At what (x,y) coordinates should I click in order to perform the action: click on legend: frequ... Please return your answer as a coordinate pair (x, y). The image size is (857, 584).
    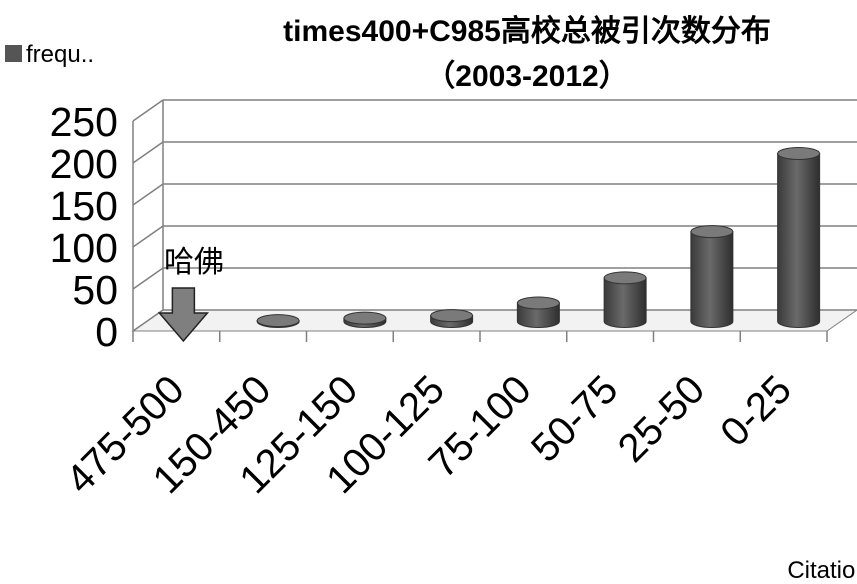
    Looking at the image, I should click on (49, 54).